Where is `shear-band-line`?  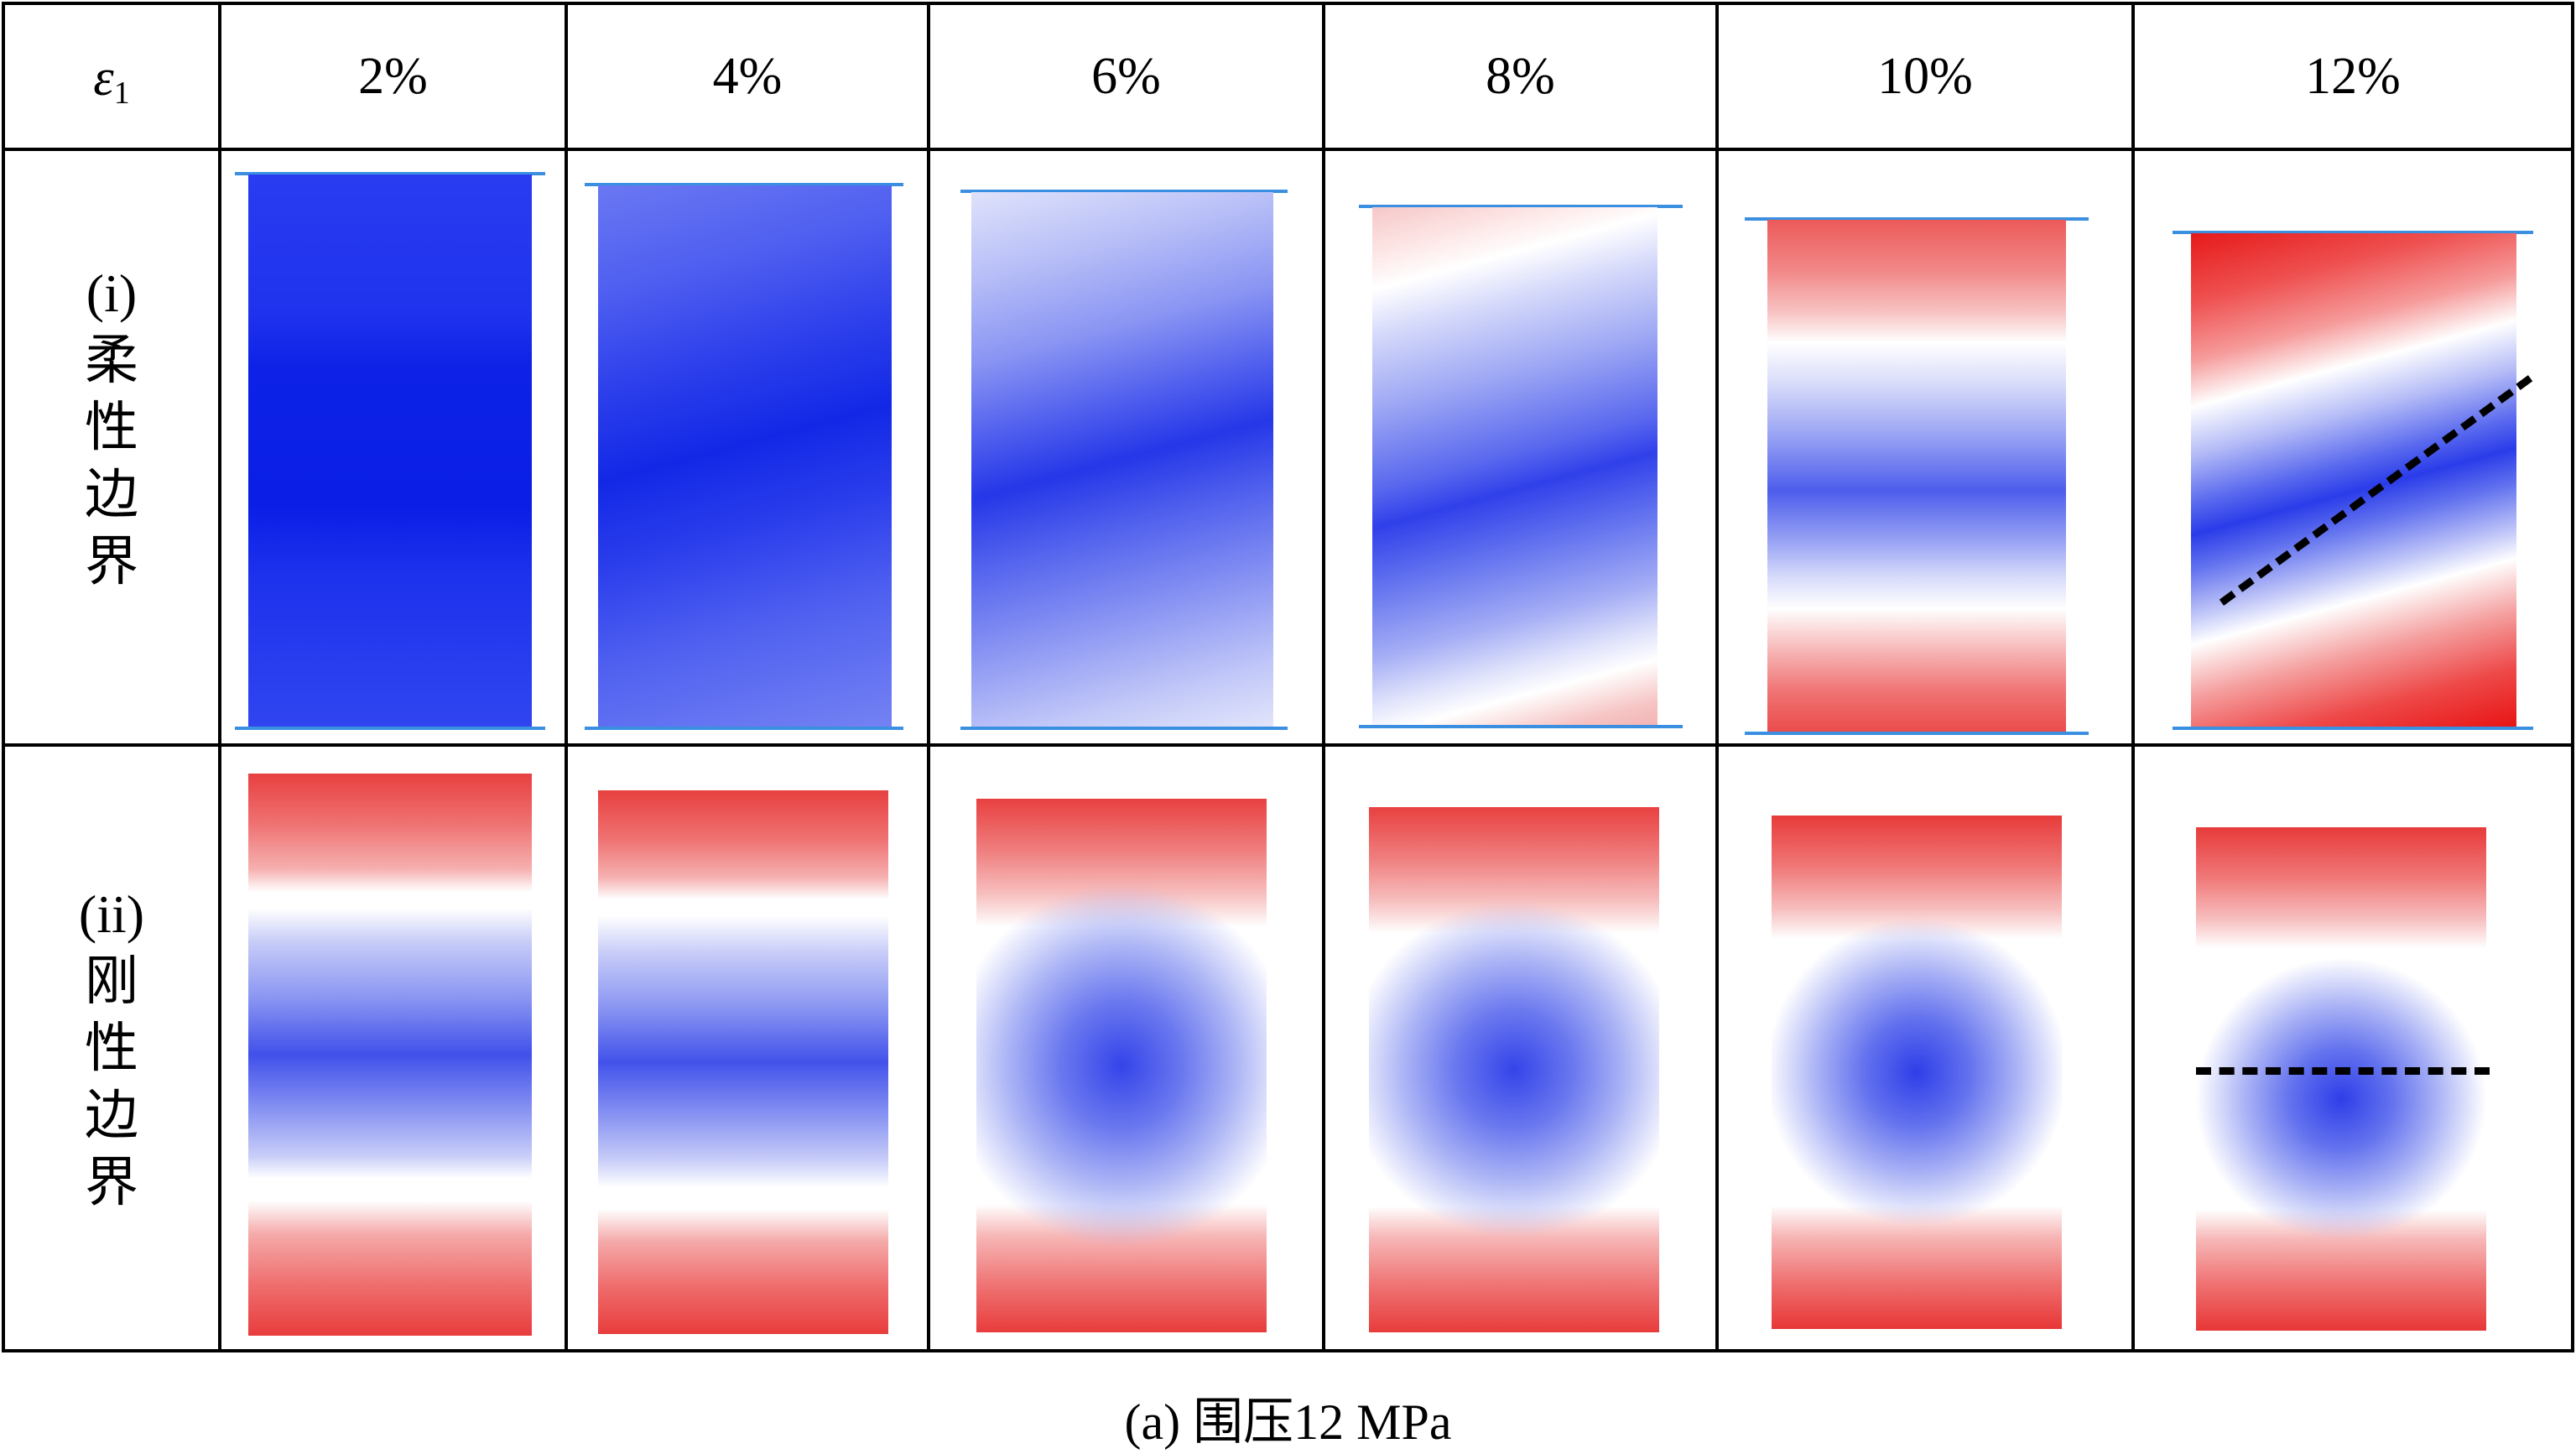
shear-band-line is located at coordinates (2343, 1071).